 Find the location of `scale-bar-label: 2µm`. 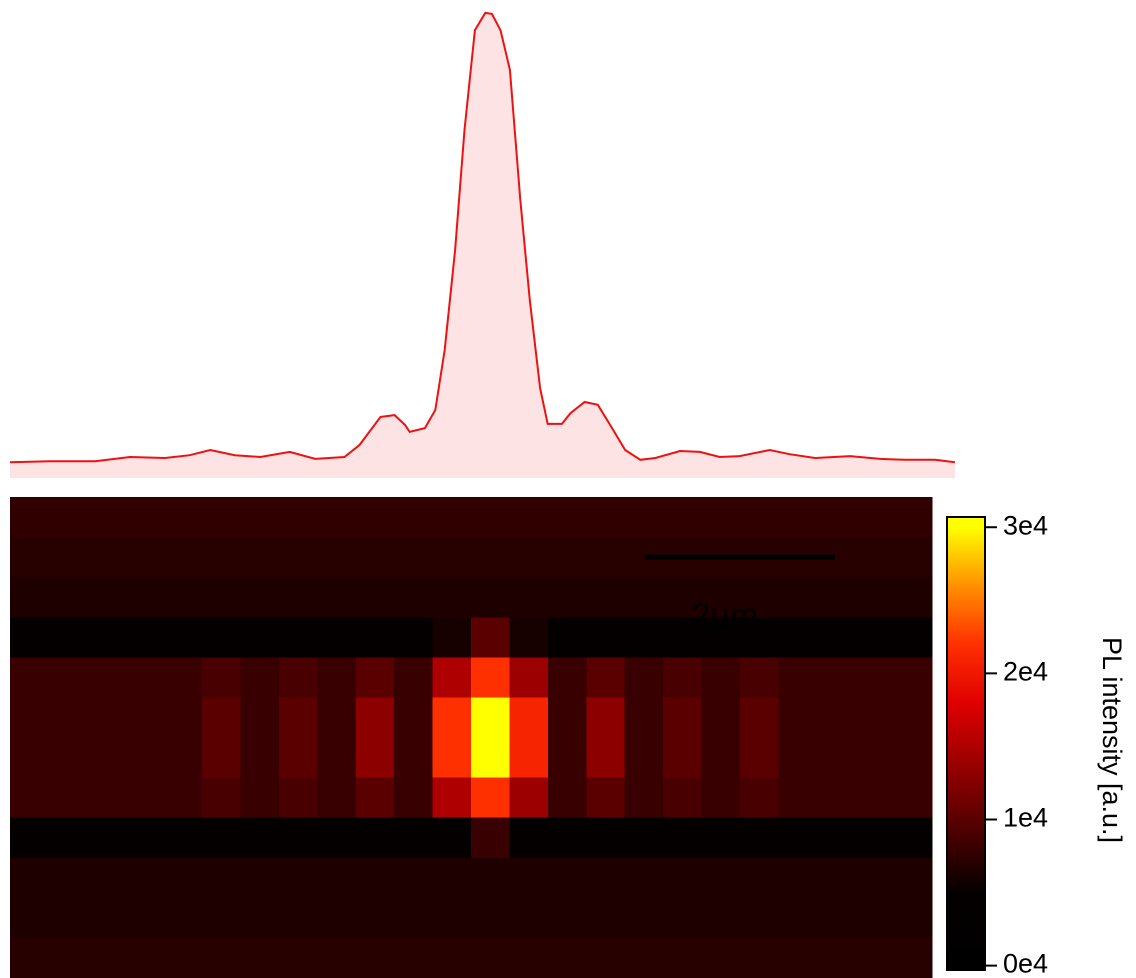

scale-bar-label: 2µm is located at coordinates (725, 616).